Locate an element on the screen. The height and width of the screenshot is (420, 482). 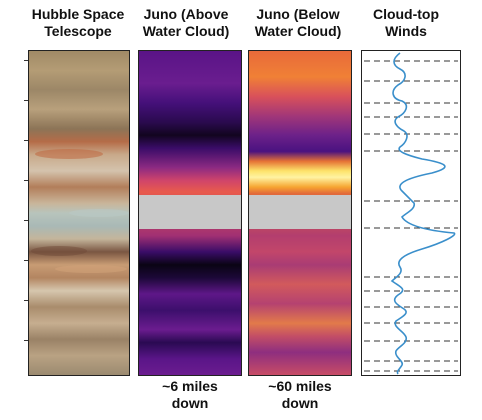
footer-juno-above-line1: ~6 miles is located at coordinates (190, 386).